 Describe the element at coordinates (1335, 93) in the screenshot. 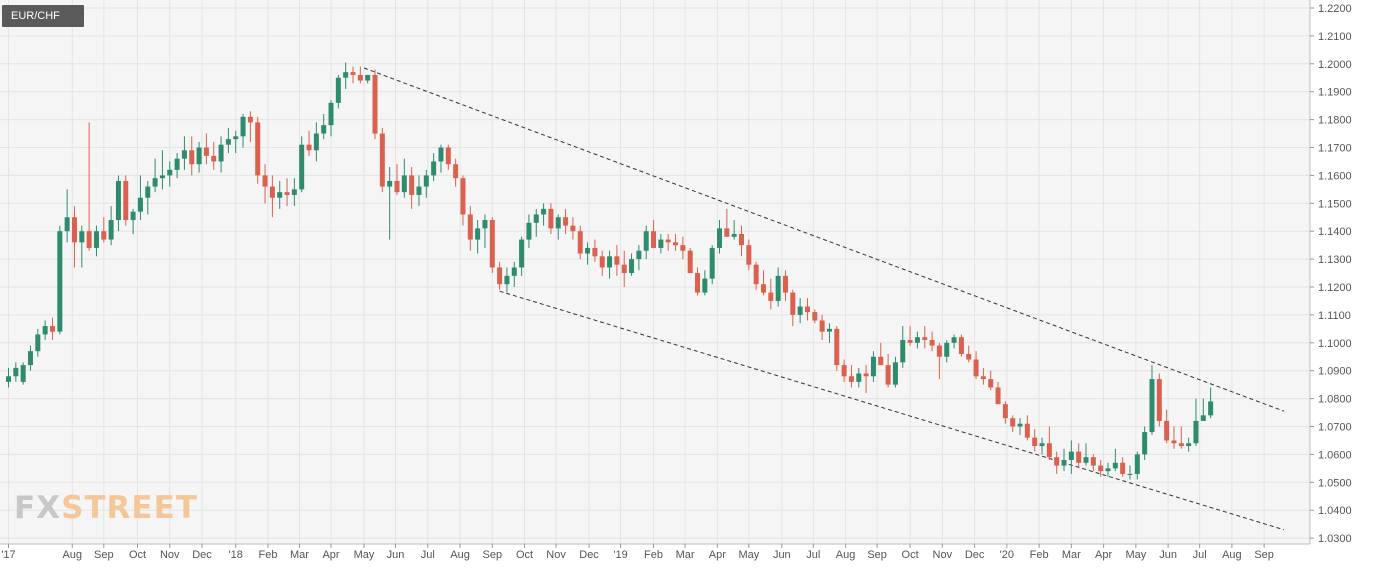

I see `y-tick-label: 1.1900` at that location.